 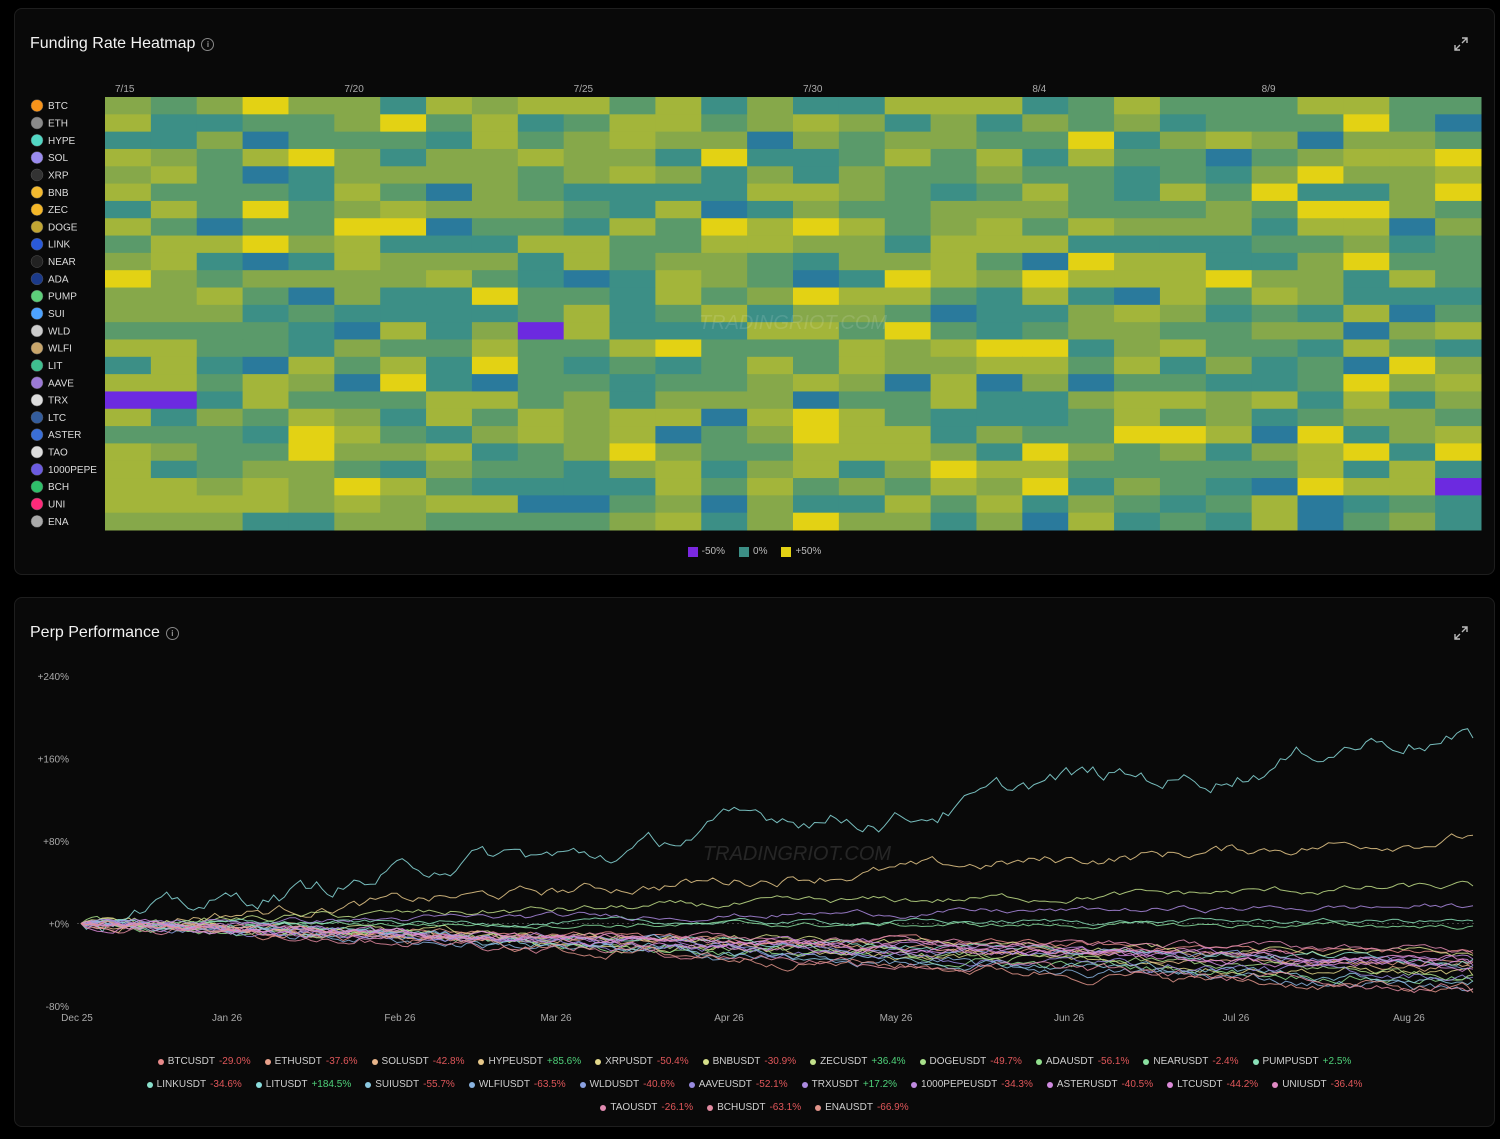 What do you see at coordinates (970, 1061) in the screenshot?
I see `legend-item: DOGEUSDT -49.7%` at bounding box center [970, 1061].